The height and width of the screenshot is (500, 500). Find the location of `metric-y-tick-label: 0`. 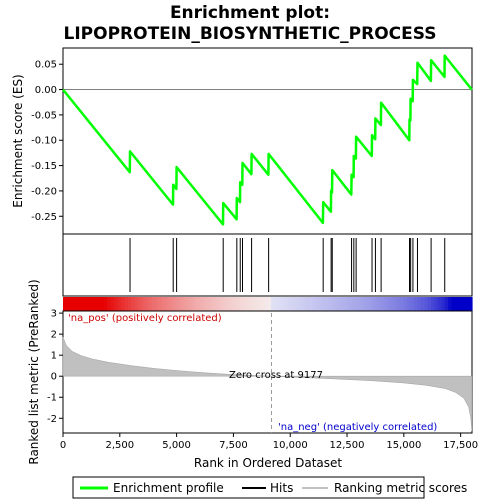

metric-y-tick-label: 0 is located at coordinates (54, 377).